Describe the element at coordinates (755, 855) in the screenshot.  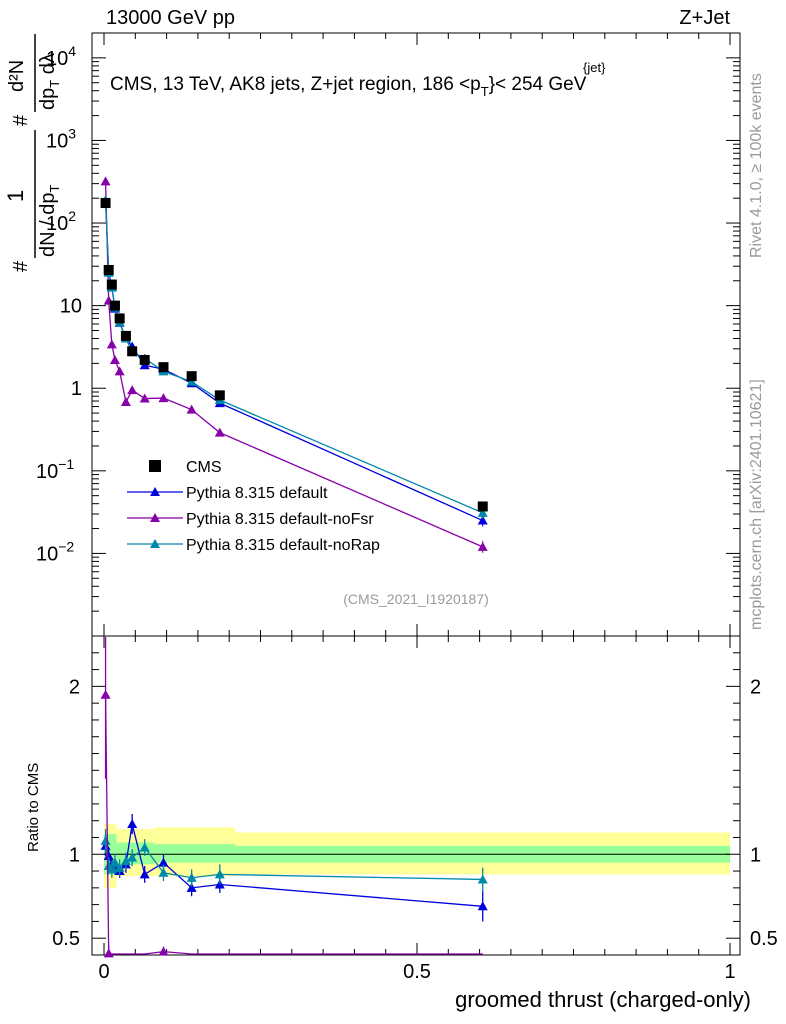
I see `ratio-y-tick-label-right: 1` at that location.